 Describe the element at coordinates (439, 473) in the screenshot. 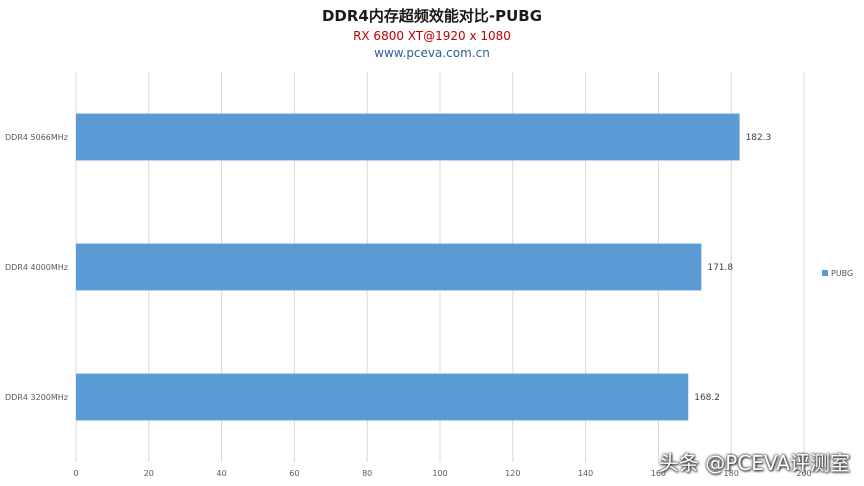

I see `x-tick-label: 100` at that location.